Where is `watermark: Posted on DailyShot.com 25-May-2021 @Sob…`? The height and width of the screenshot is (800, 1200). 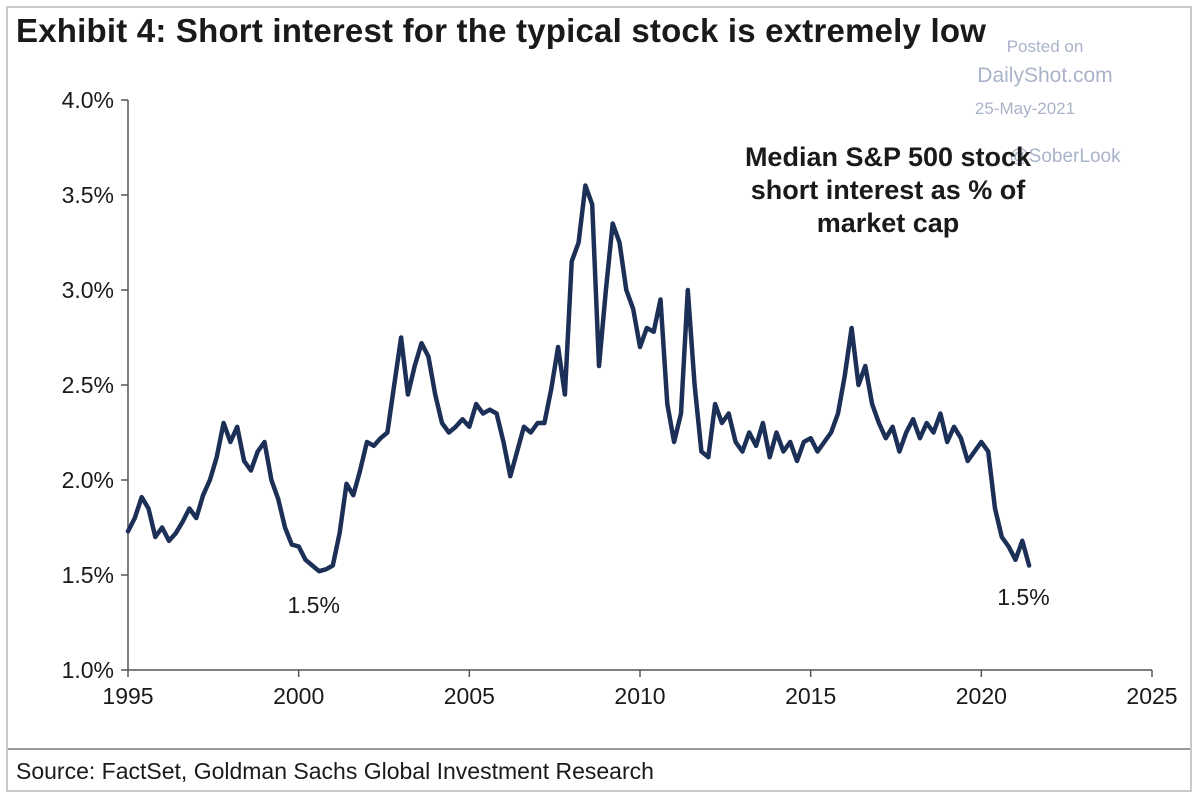 watermark: Posted on DailyShot.com 25-May-2021 @Sob… is located at coordinates (1048, 102).